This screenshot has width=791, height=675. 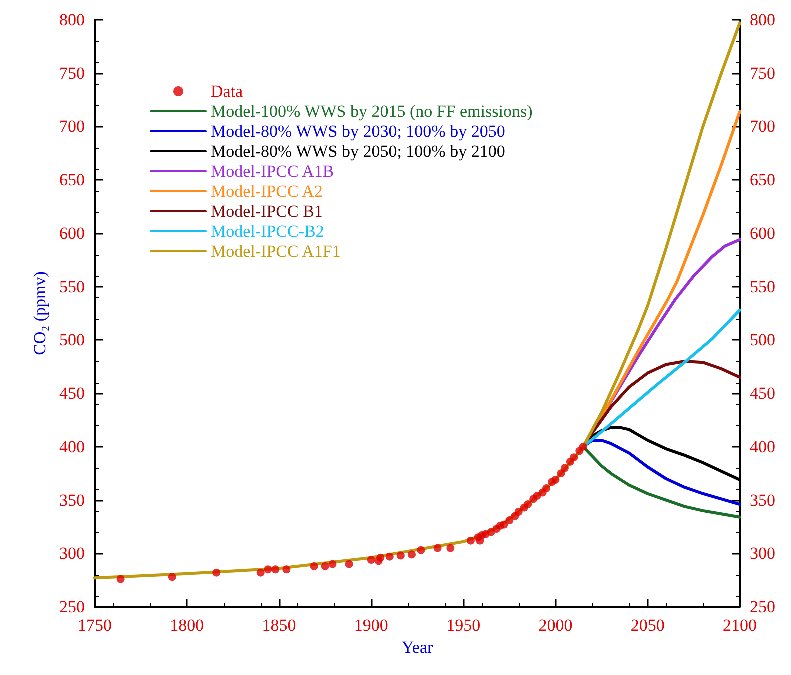 I want to click on x-tick-label: 2100, so click(x=740, y=625).